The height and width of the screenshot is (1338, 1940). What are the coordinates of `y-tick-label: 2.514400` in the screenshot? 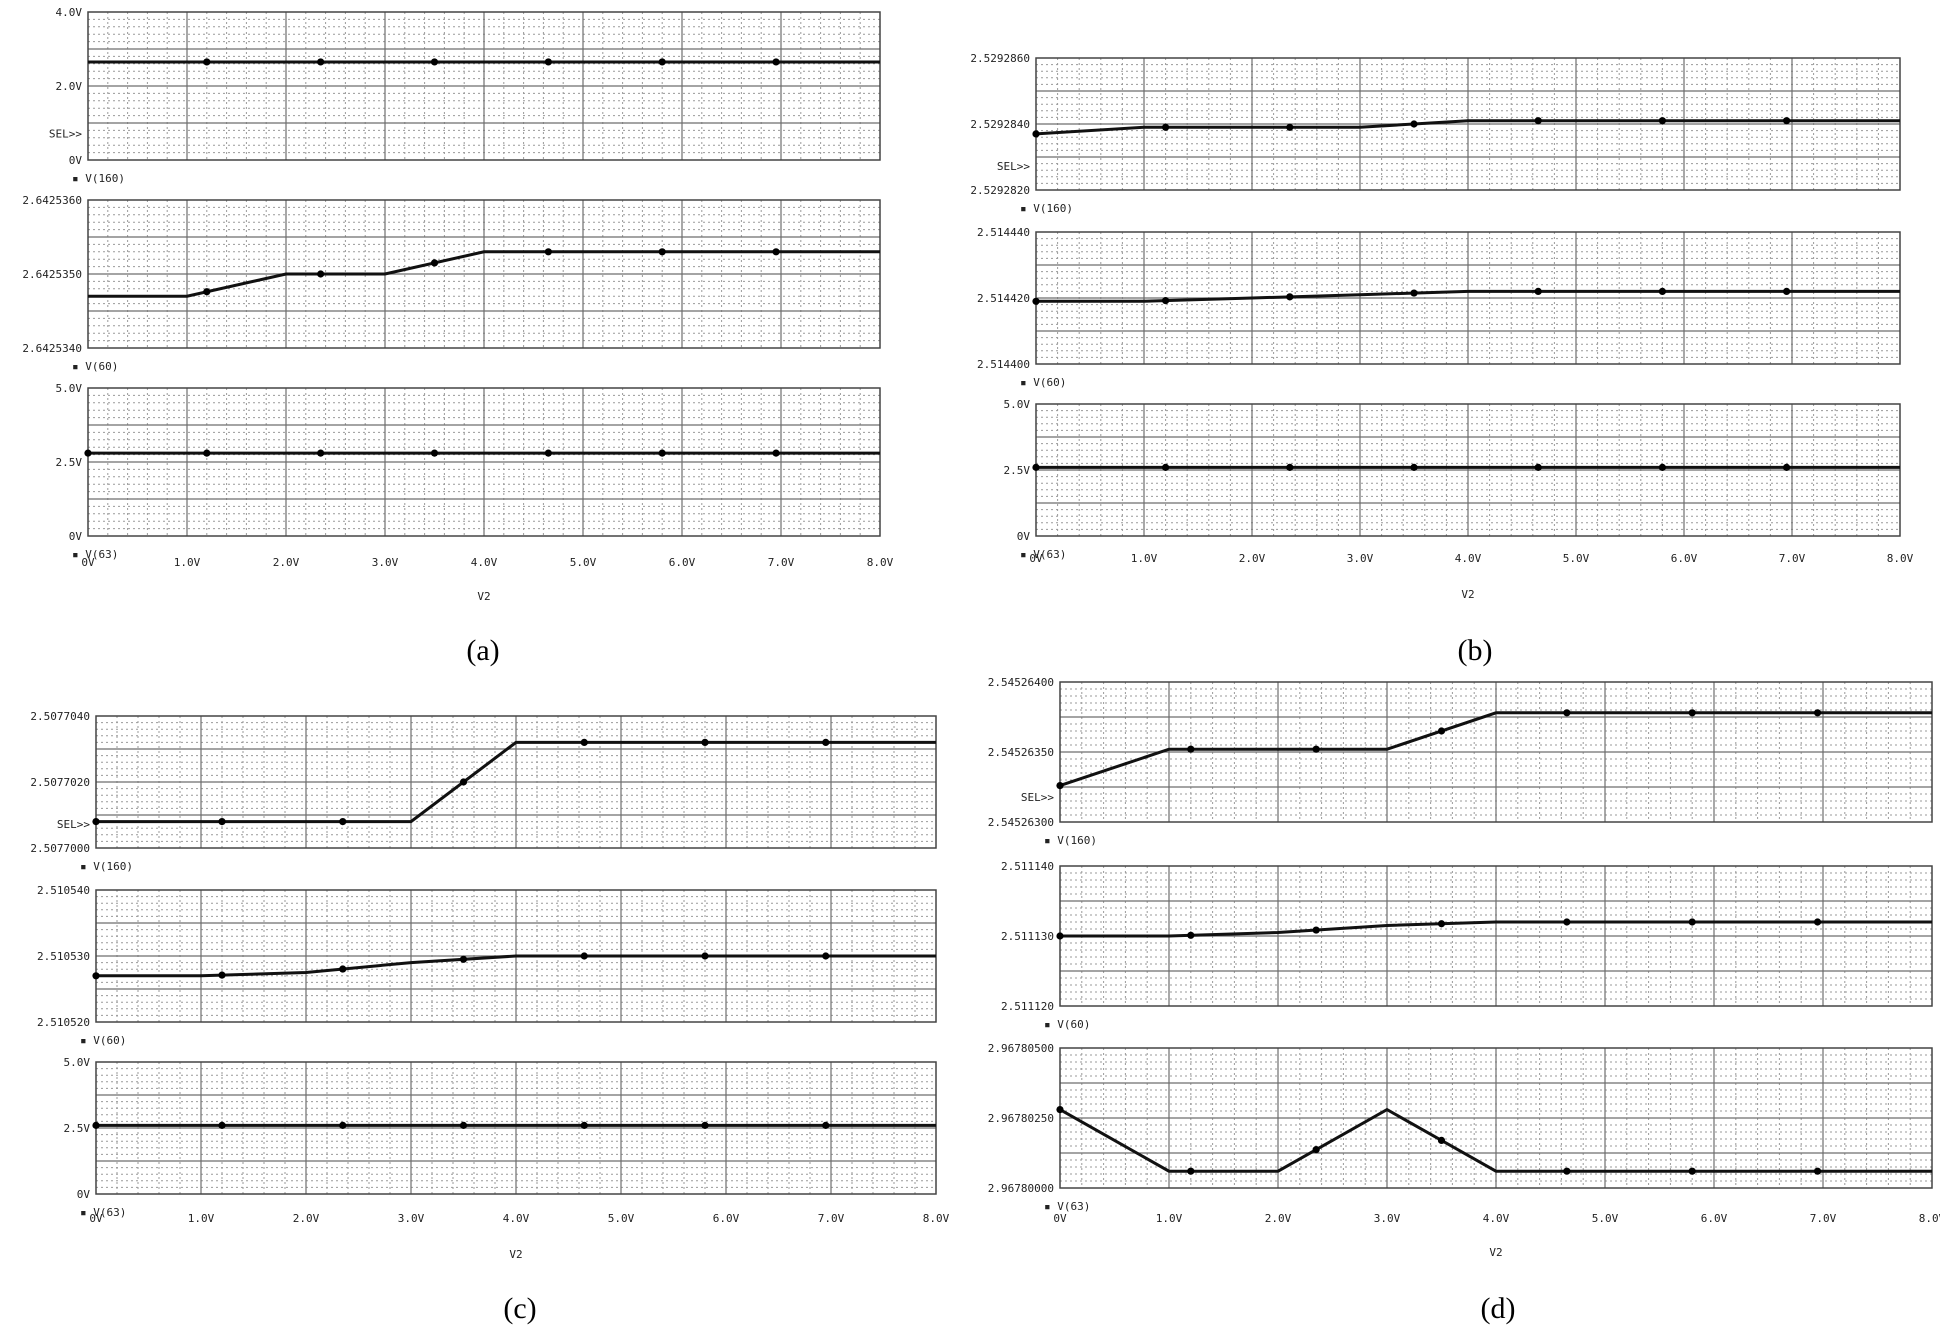 It's located at (1003, 364).